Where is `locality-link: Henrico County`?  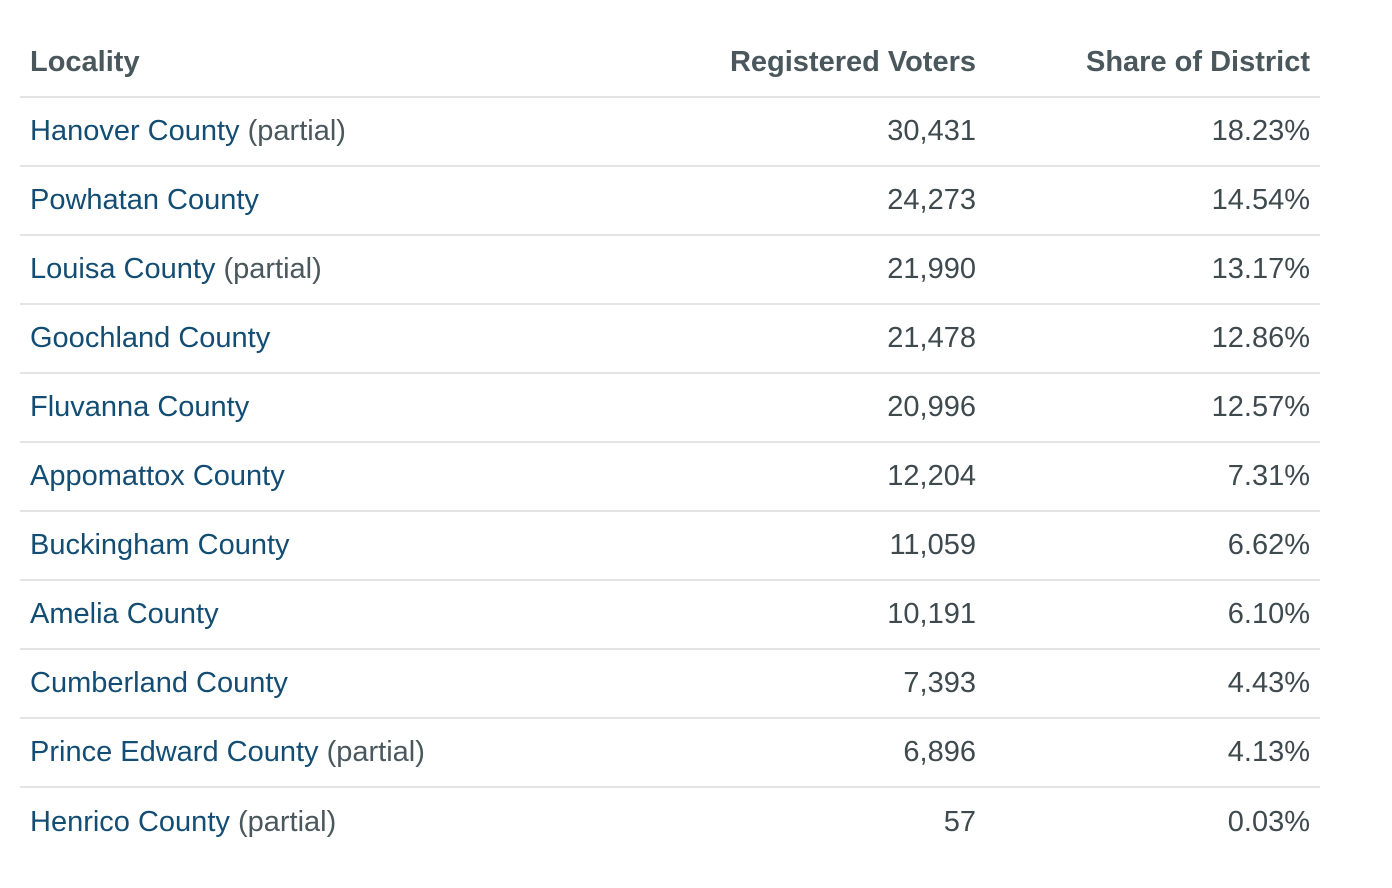 locality-link: Henrico County is located at coordinates (130, 821).